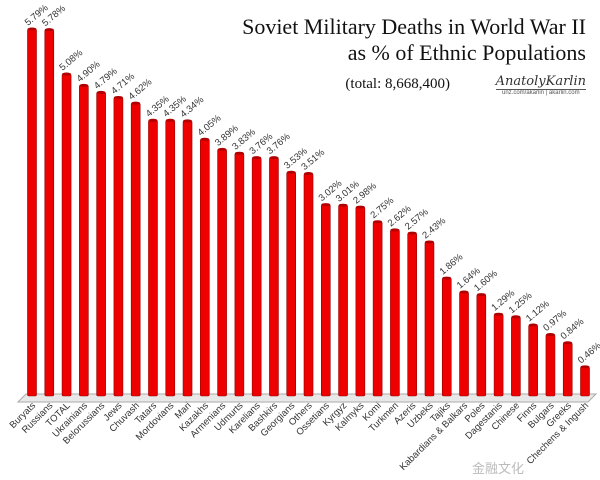  I want to click on chart-title: Soviet Military Deaths in World War II, so click(414, 26).